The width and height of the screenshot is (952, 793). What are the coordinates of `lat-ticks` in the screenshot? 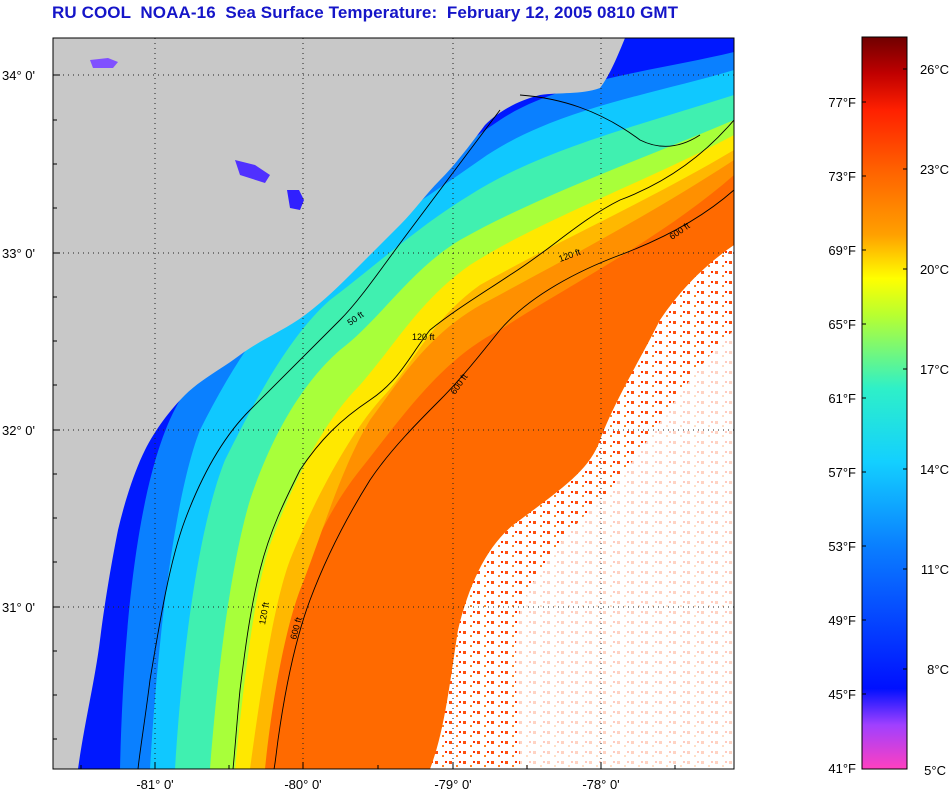 It's located at (56, 407).